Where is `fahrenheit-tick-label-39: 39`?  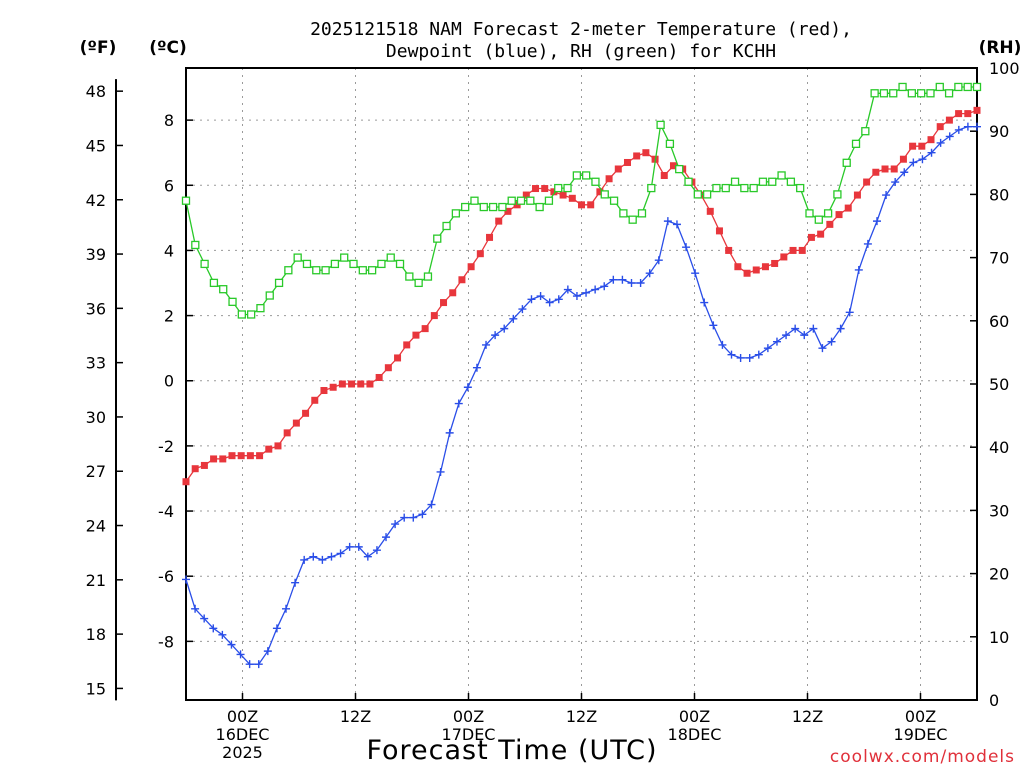 fahrenheit-tick-label-39: 39 is located at coordinates (96, 254).